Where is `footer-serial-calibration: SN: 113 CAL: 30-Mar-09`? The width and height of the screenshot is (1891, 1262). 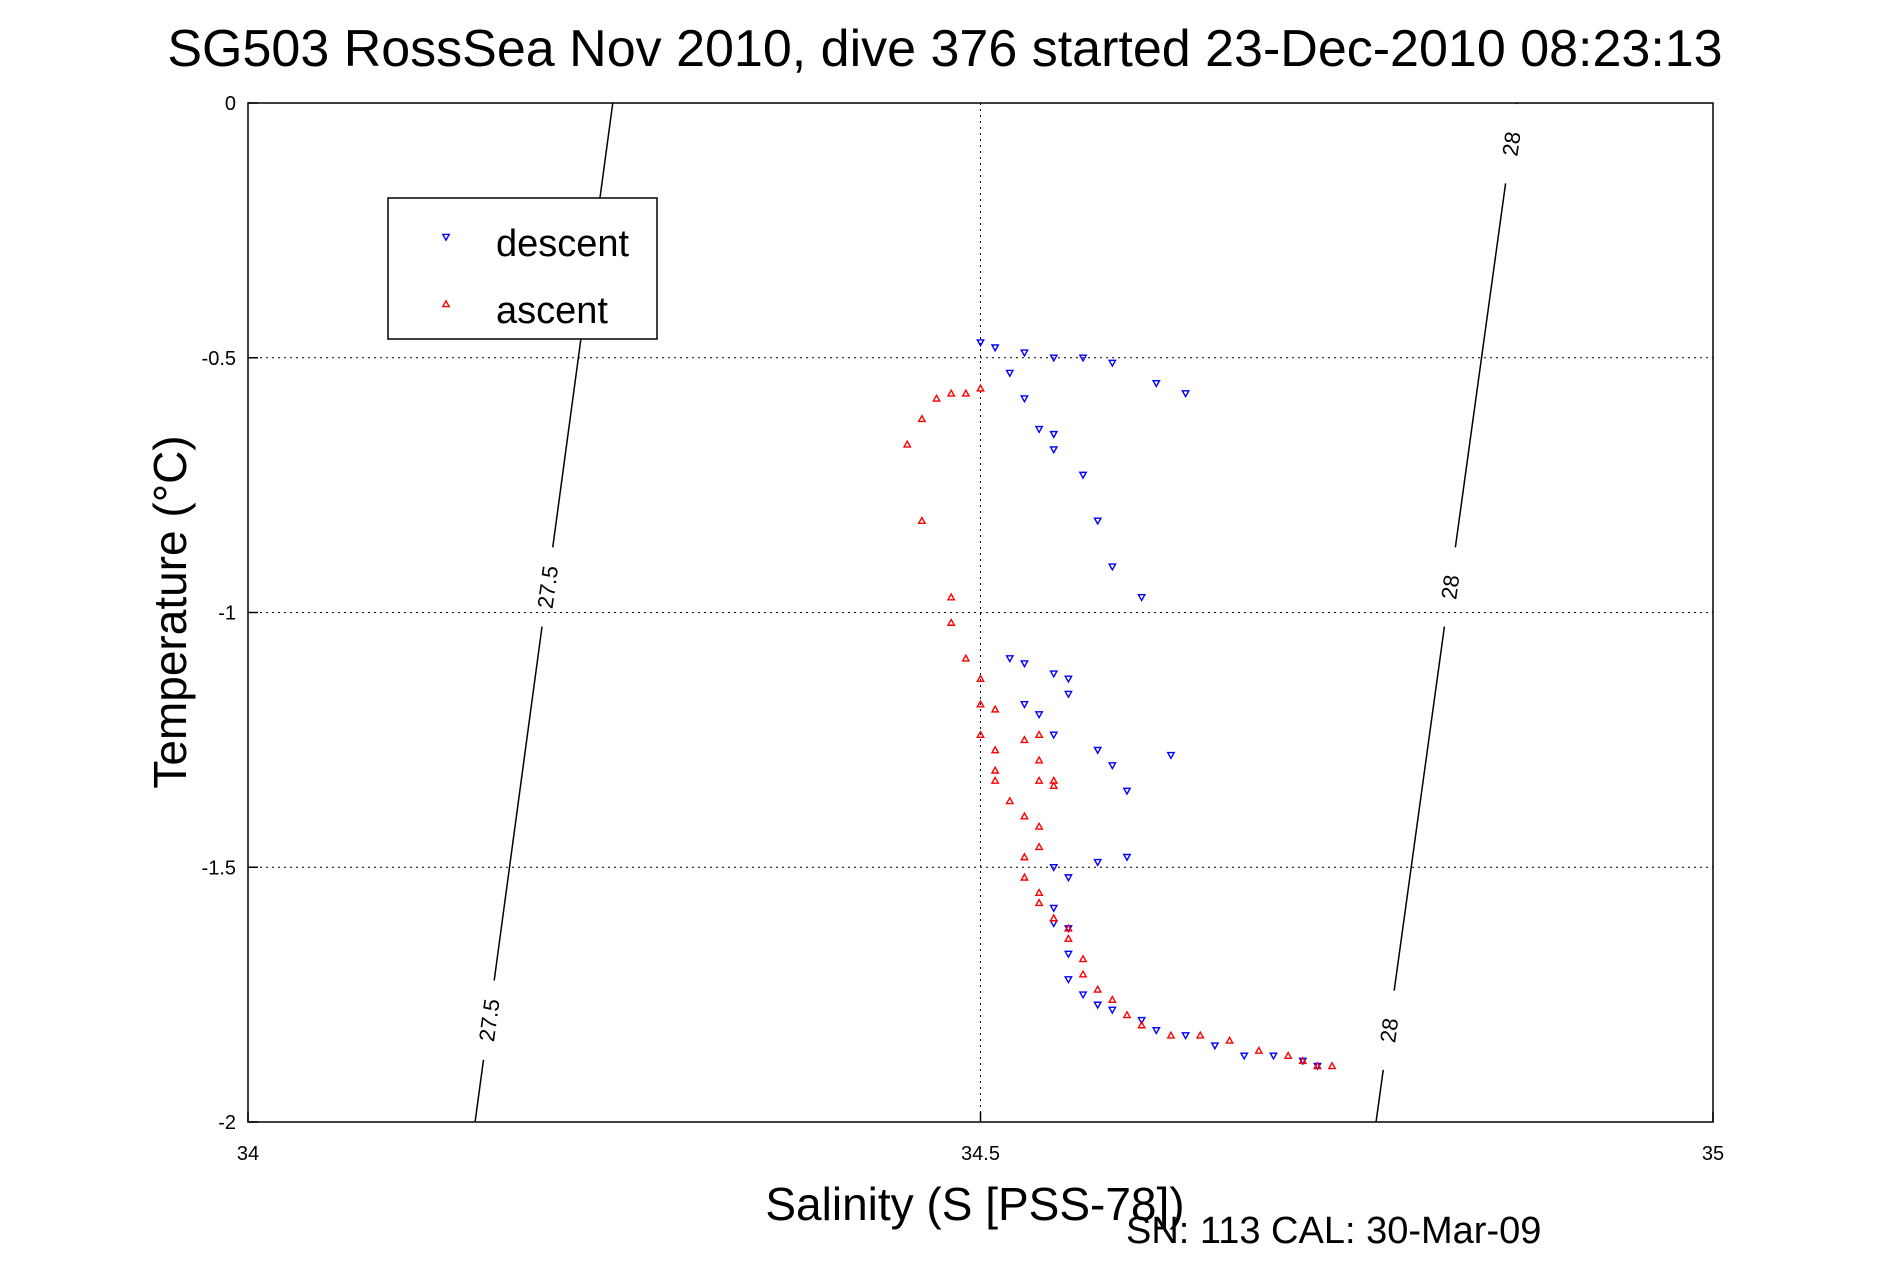
footer-serial-calibration: SN: 113 CAL: 30-Mar-09 is located at coordinates (1333, 1231).